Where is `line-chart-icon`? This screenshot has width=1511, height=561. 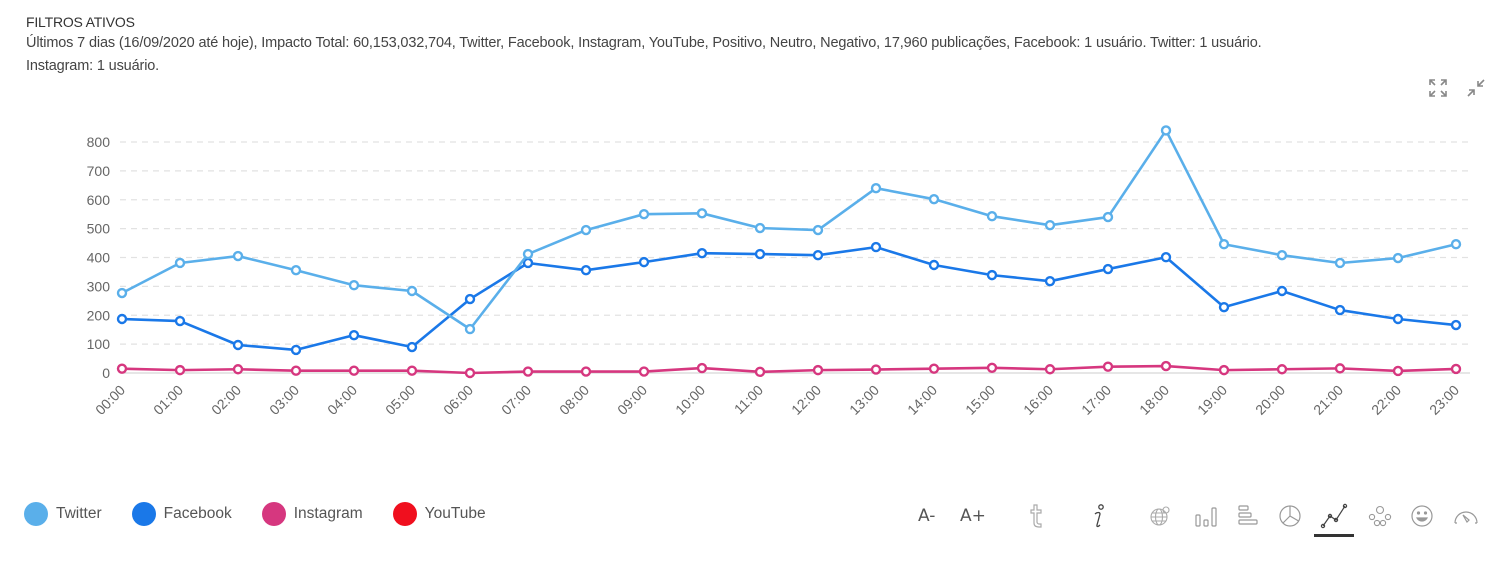 line-chart-icon is located at coordinates (1334, 516).